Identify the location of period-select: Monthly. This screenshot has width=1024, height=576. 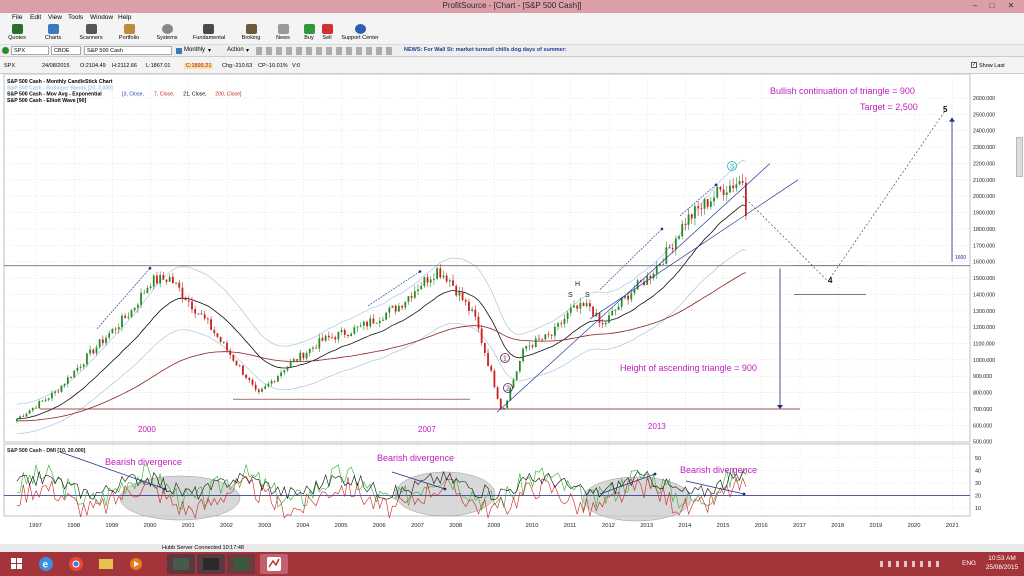
(195, 50).